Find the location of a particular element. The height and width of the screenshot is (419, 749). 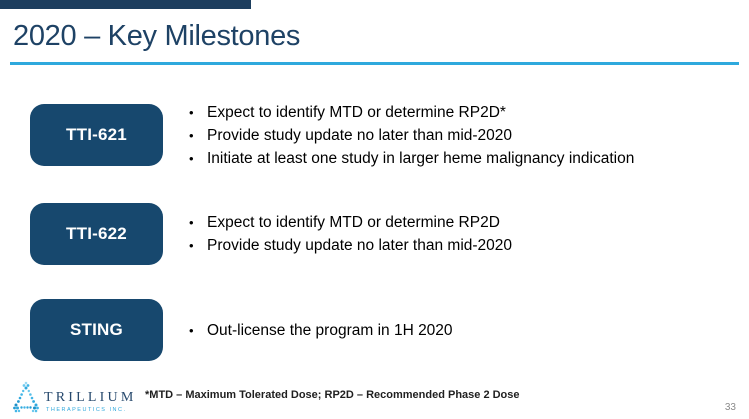

logo-subtitle: THERAPEUTICS INC. is located at coordinates (86, 410).